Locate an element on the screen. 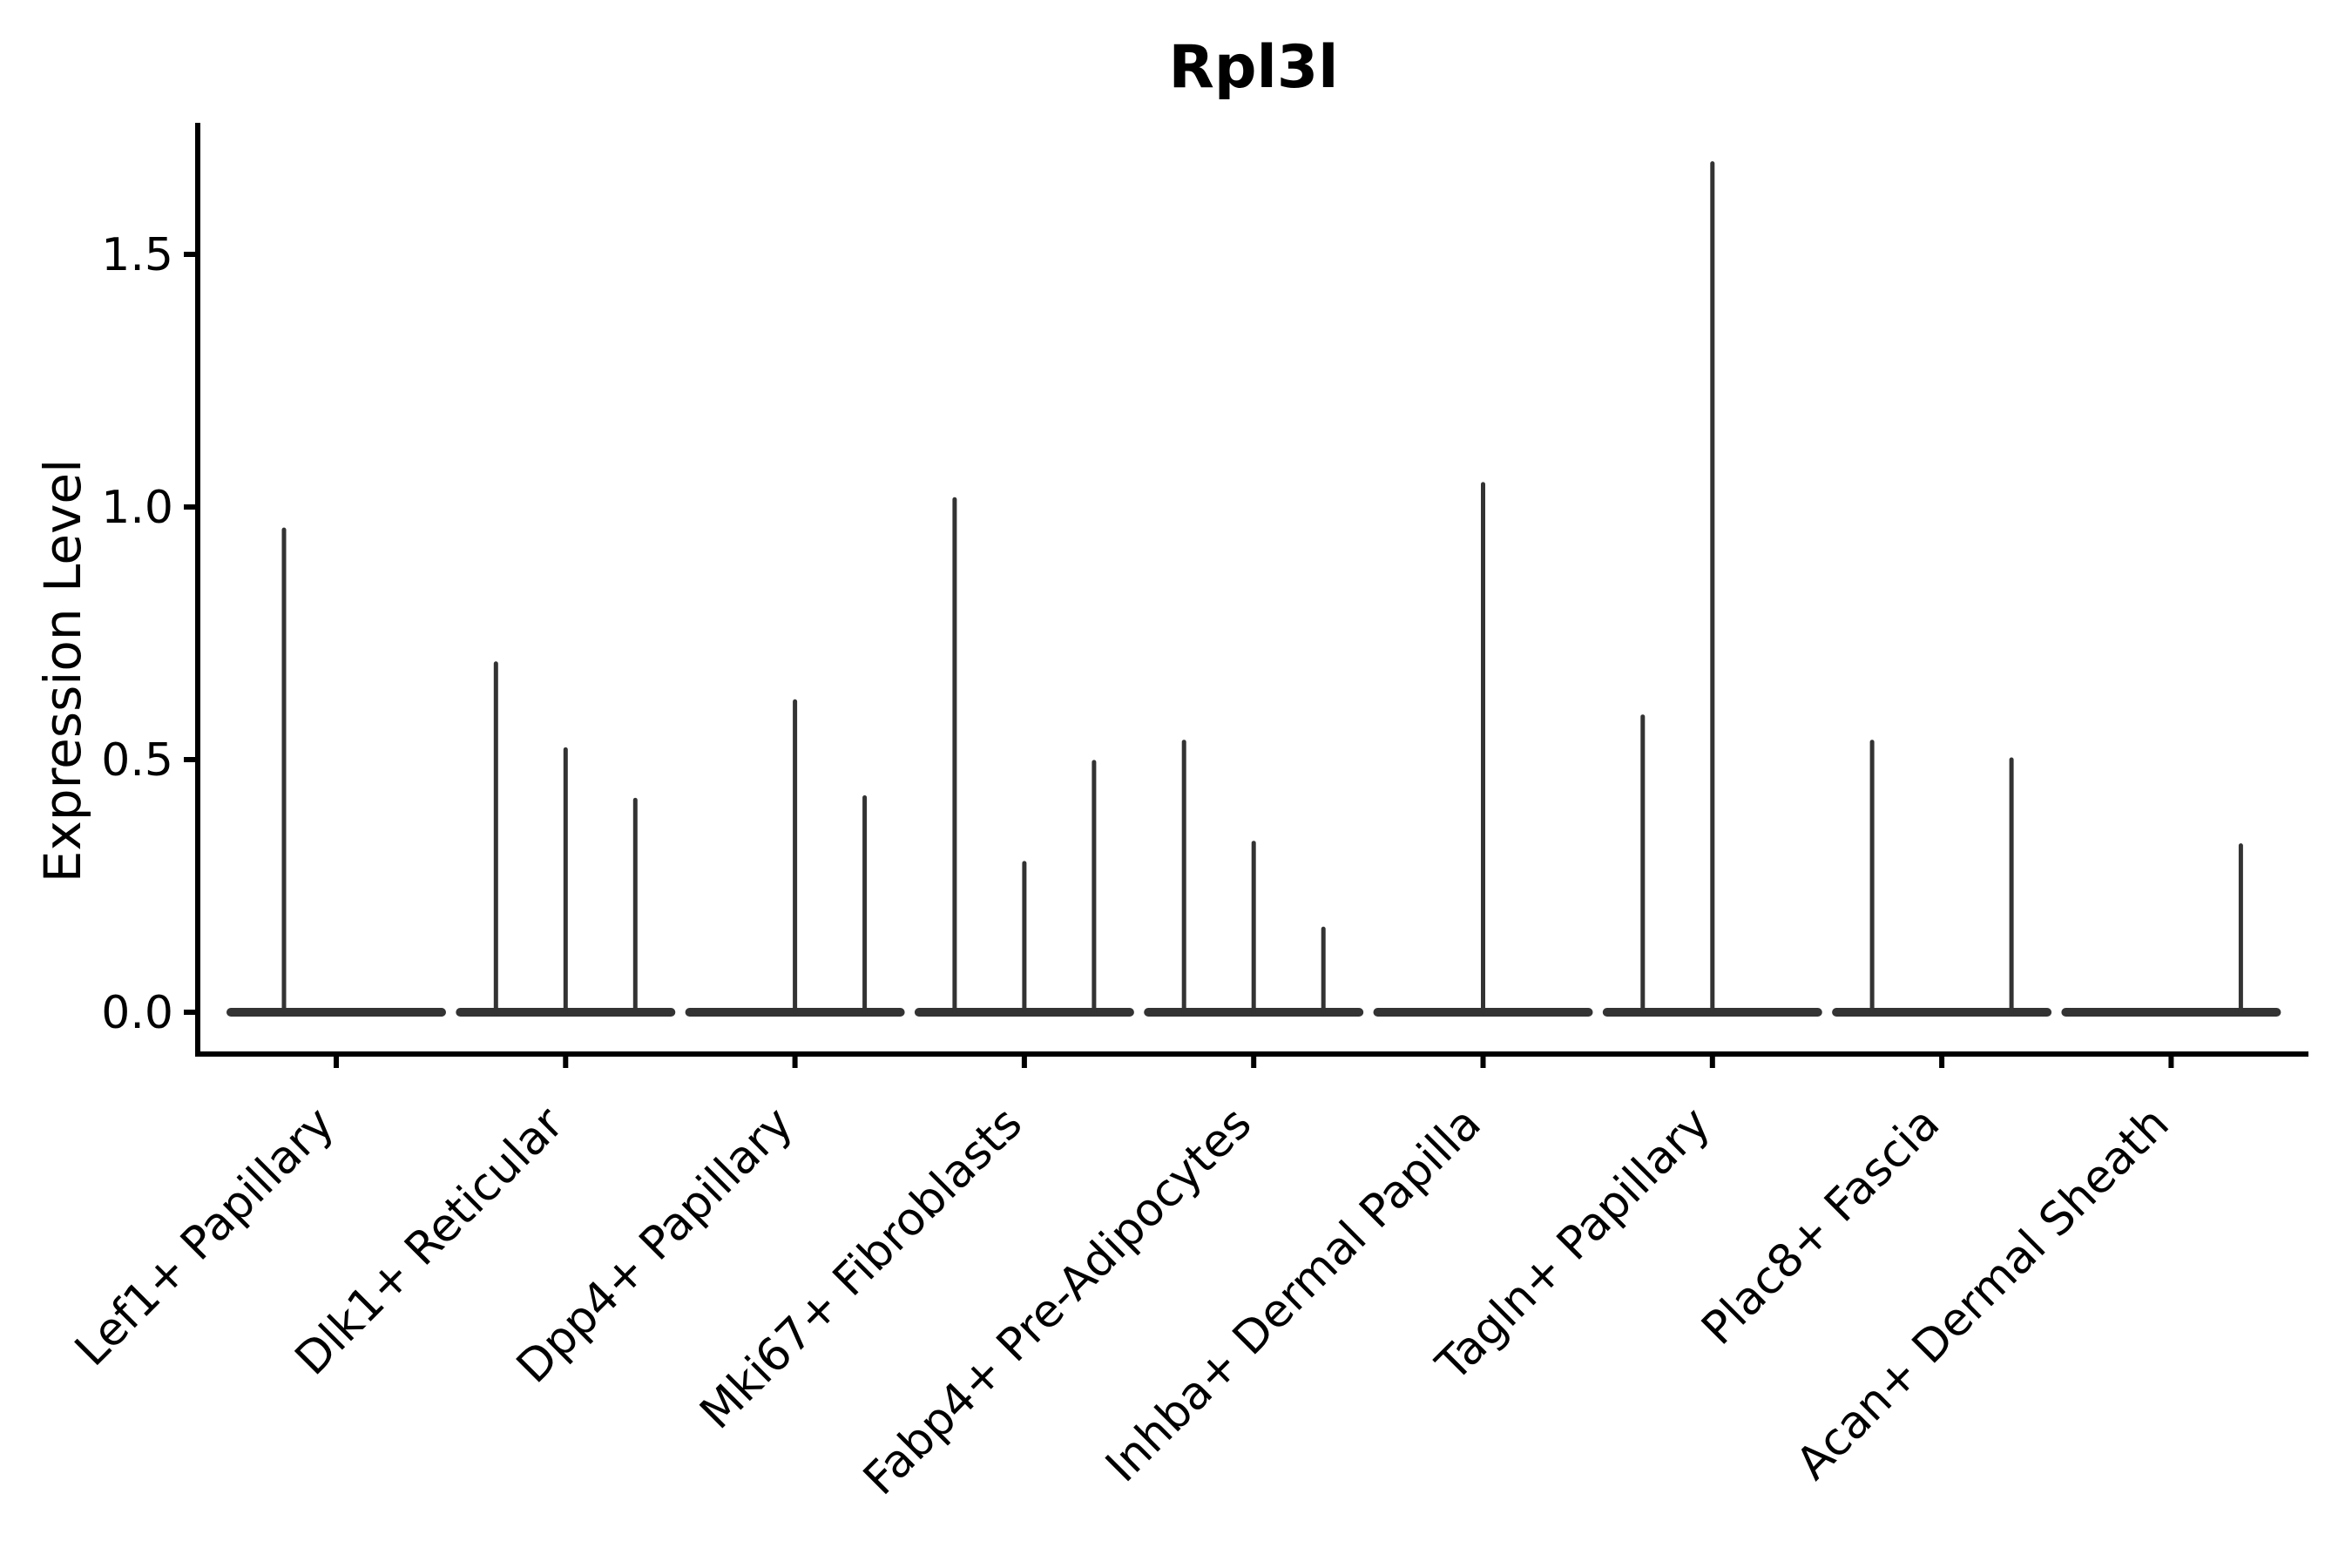  x-tick-label: Plac8+ Fascia is located at coordinates (1821, 1226).